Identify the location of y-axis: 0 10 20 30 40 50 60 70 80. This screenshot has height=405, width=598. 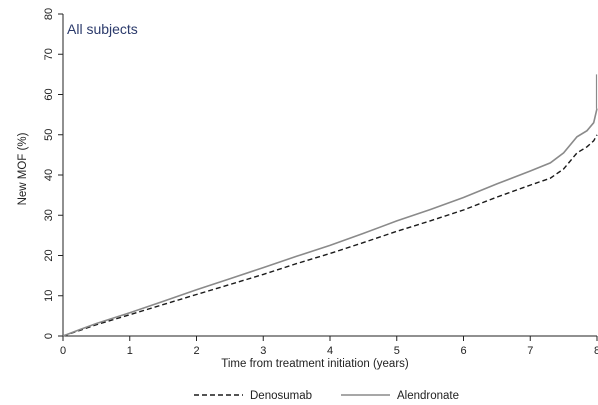
(53, 173).